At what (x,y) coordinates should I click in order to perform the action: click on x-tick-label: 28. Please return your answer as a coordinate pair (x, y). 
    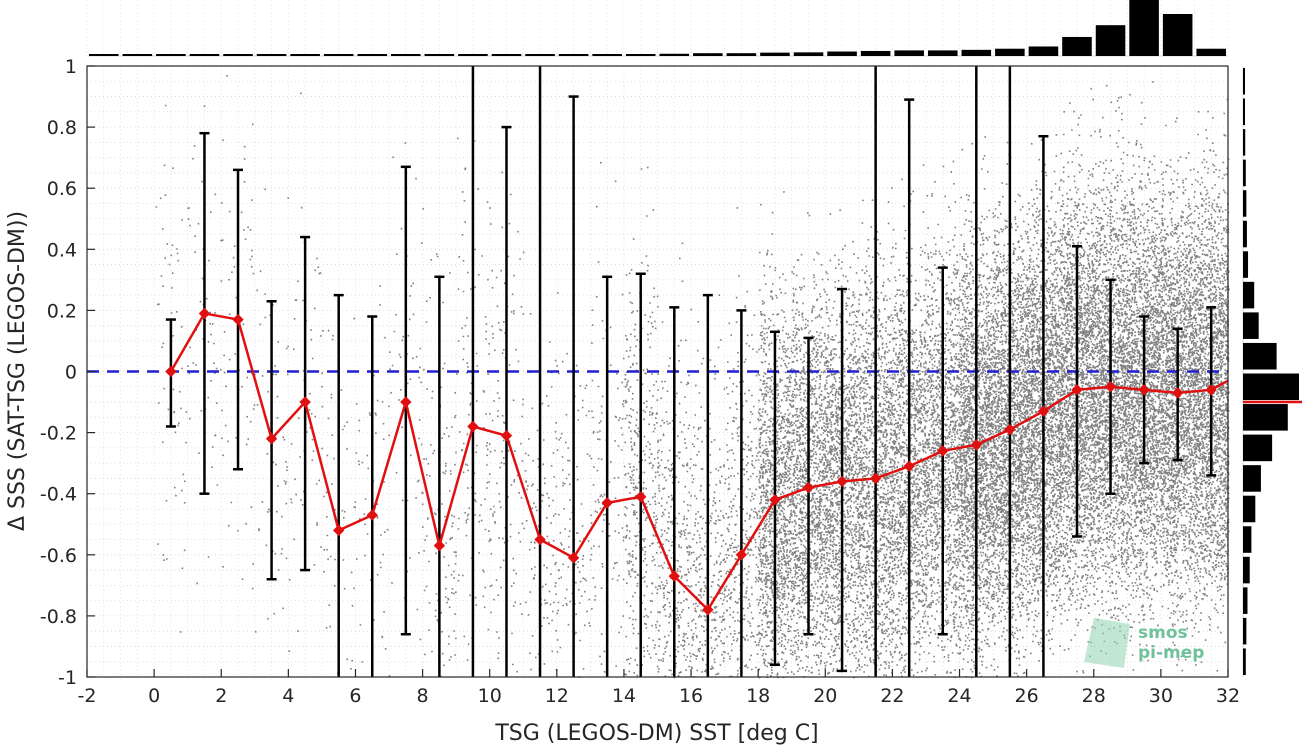
    Looking at the image, I should click on (1094, 696).